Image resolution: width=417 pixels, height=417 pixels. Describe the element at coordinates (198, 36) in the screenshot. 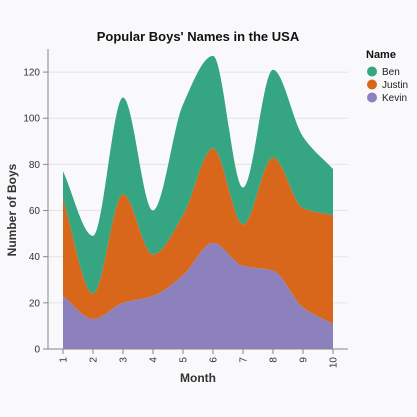

I see `chart-title: Popular Boys' Names in the USA` at that location.